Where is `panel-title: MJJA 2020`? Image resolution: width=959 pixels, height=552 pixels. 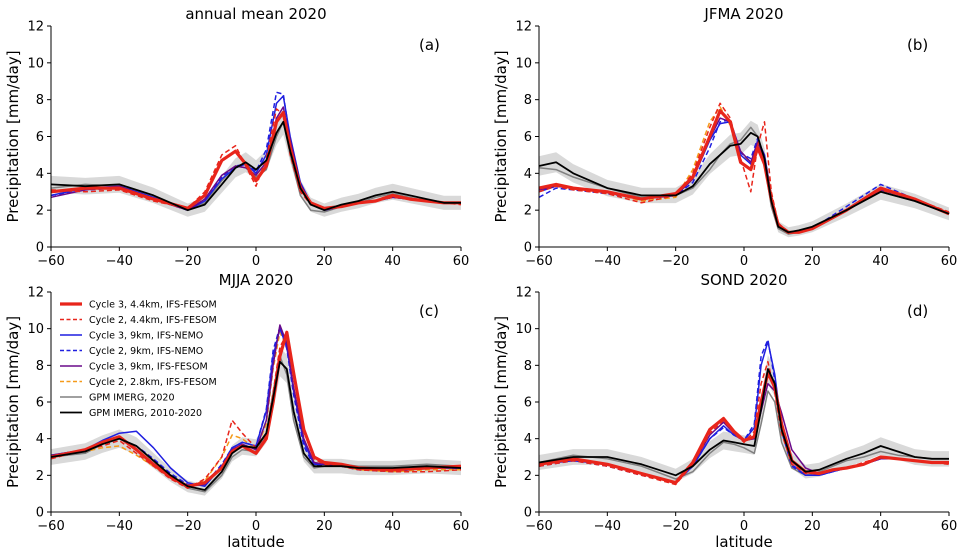 panel-title: MJJA 2020 is located at coordinates (256, 280).